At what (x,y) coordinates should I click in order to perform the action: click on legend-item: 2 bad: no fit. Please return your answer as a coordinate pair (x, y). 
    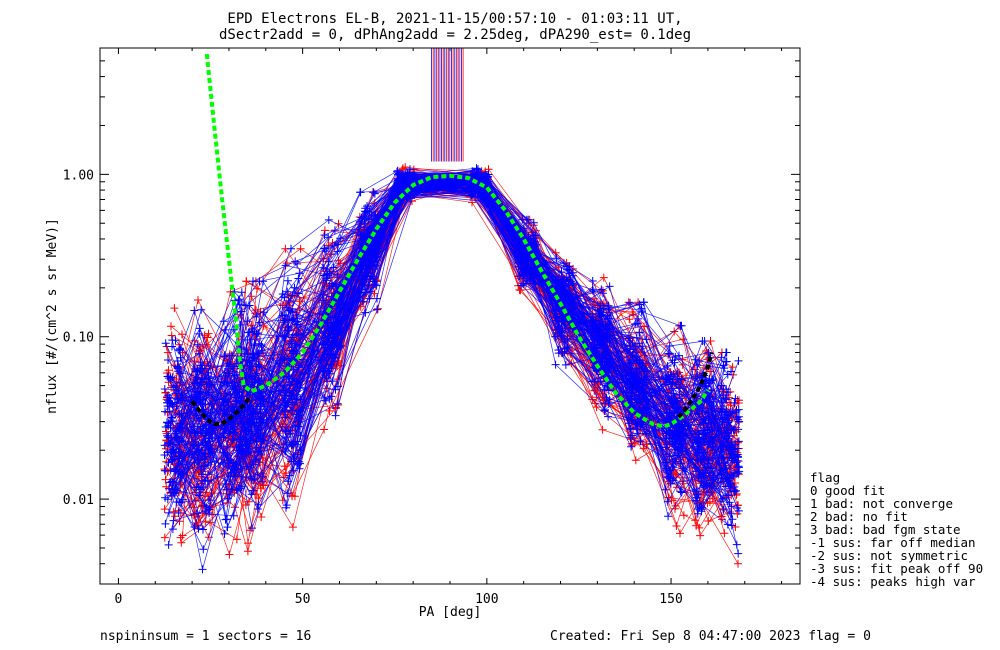
    Looking at the image, I should click on (859, 516).